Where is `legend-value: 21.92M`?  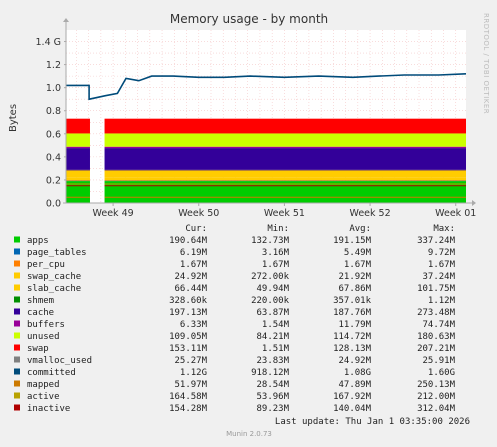 legend-value: 21.92M is located at coordinates (354, 277).